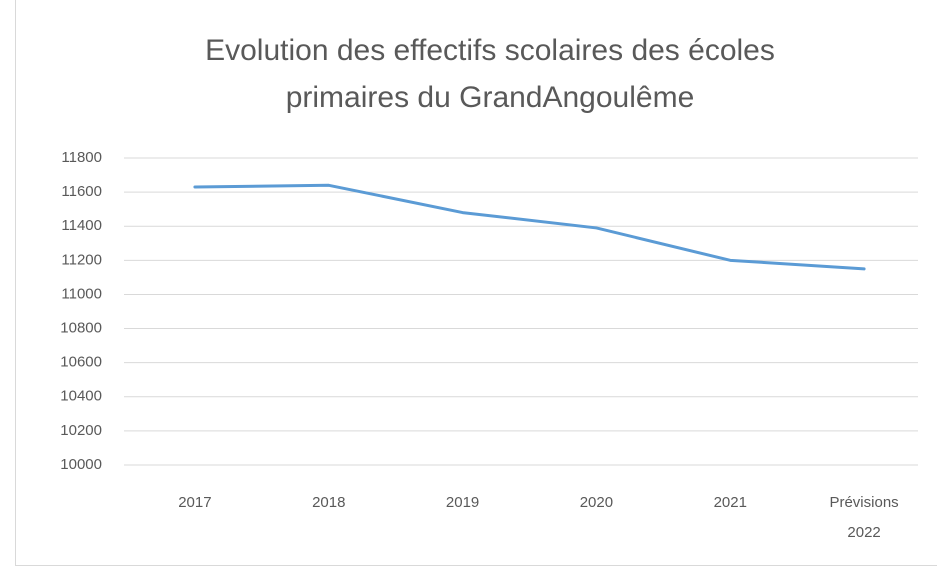 Image resolution: width=939 pixels, height=567 pixels. Describe the element at coordinates (81, 430) in the screenshot. I see `y-tick-label: 10200` at that location.